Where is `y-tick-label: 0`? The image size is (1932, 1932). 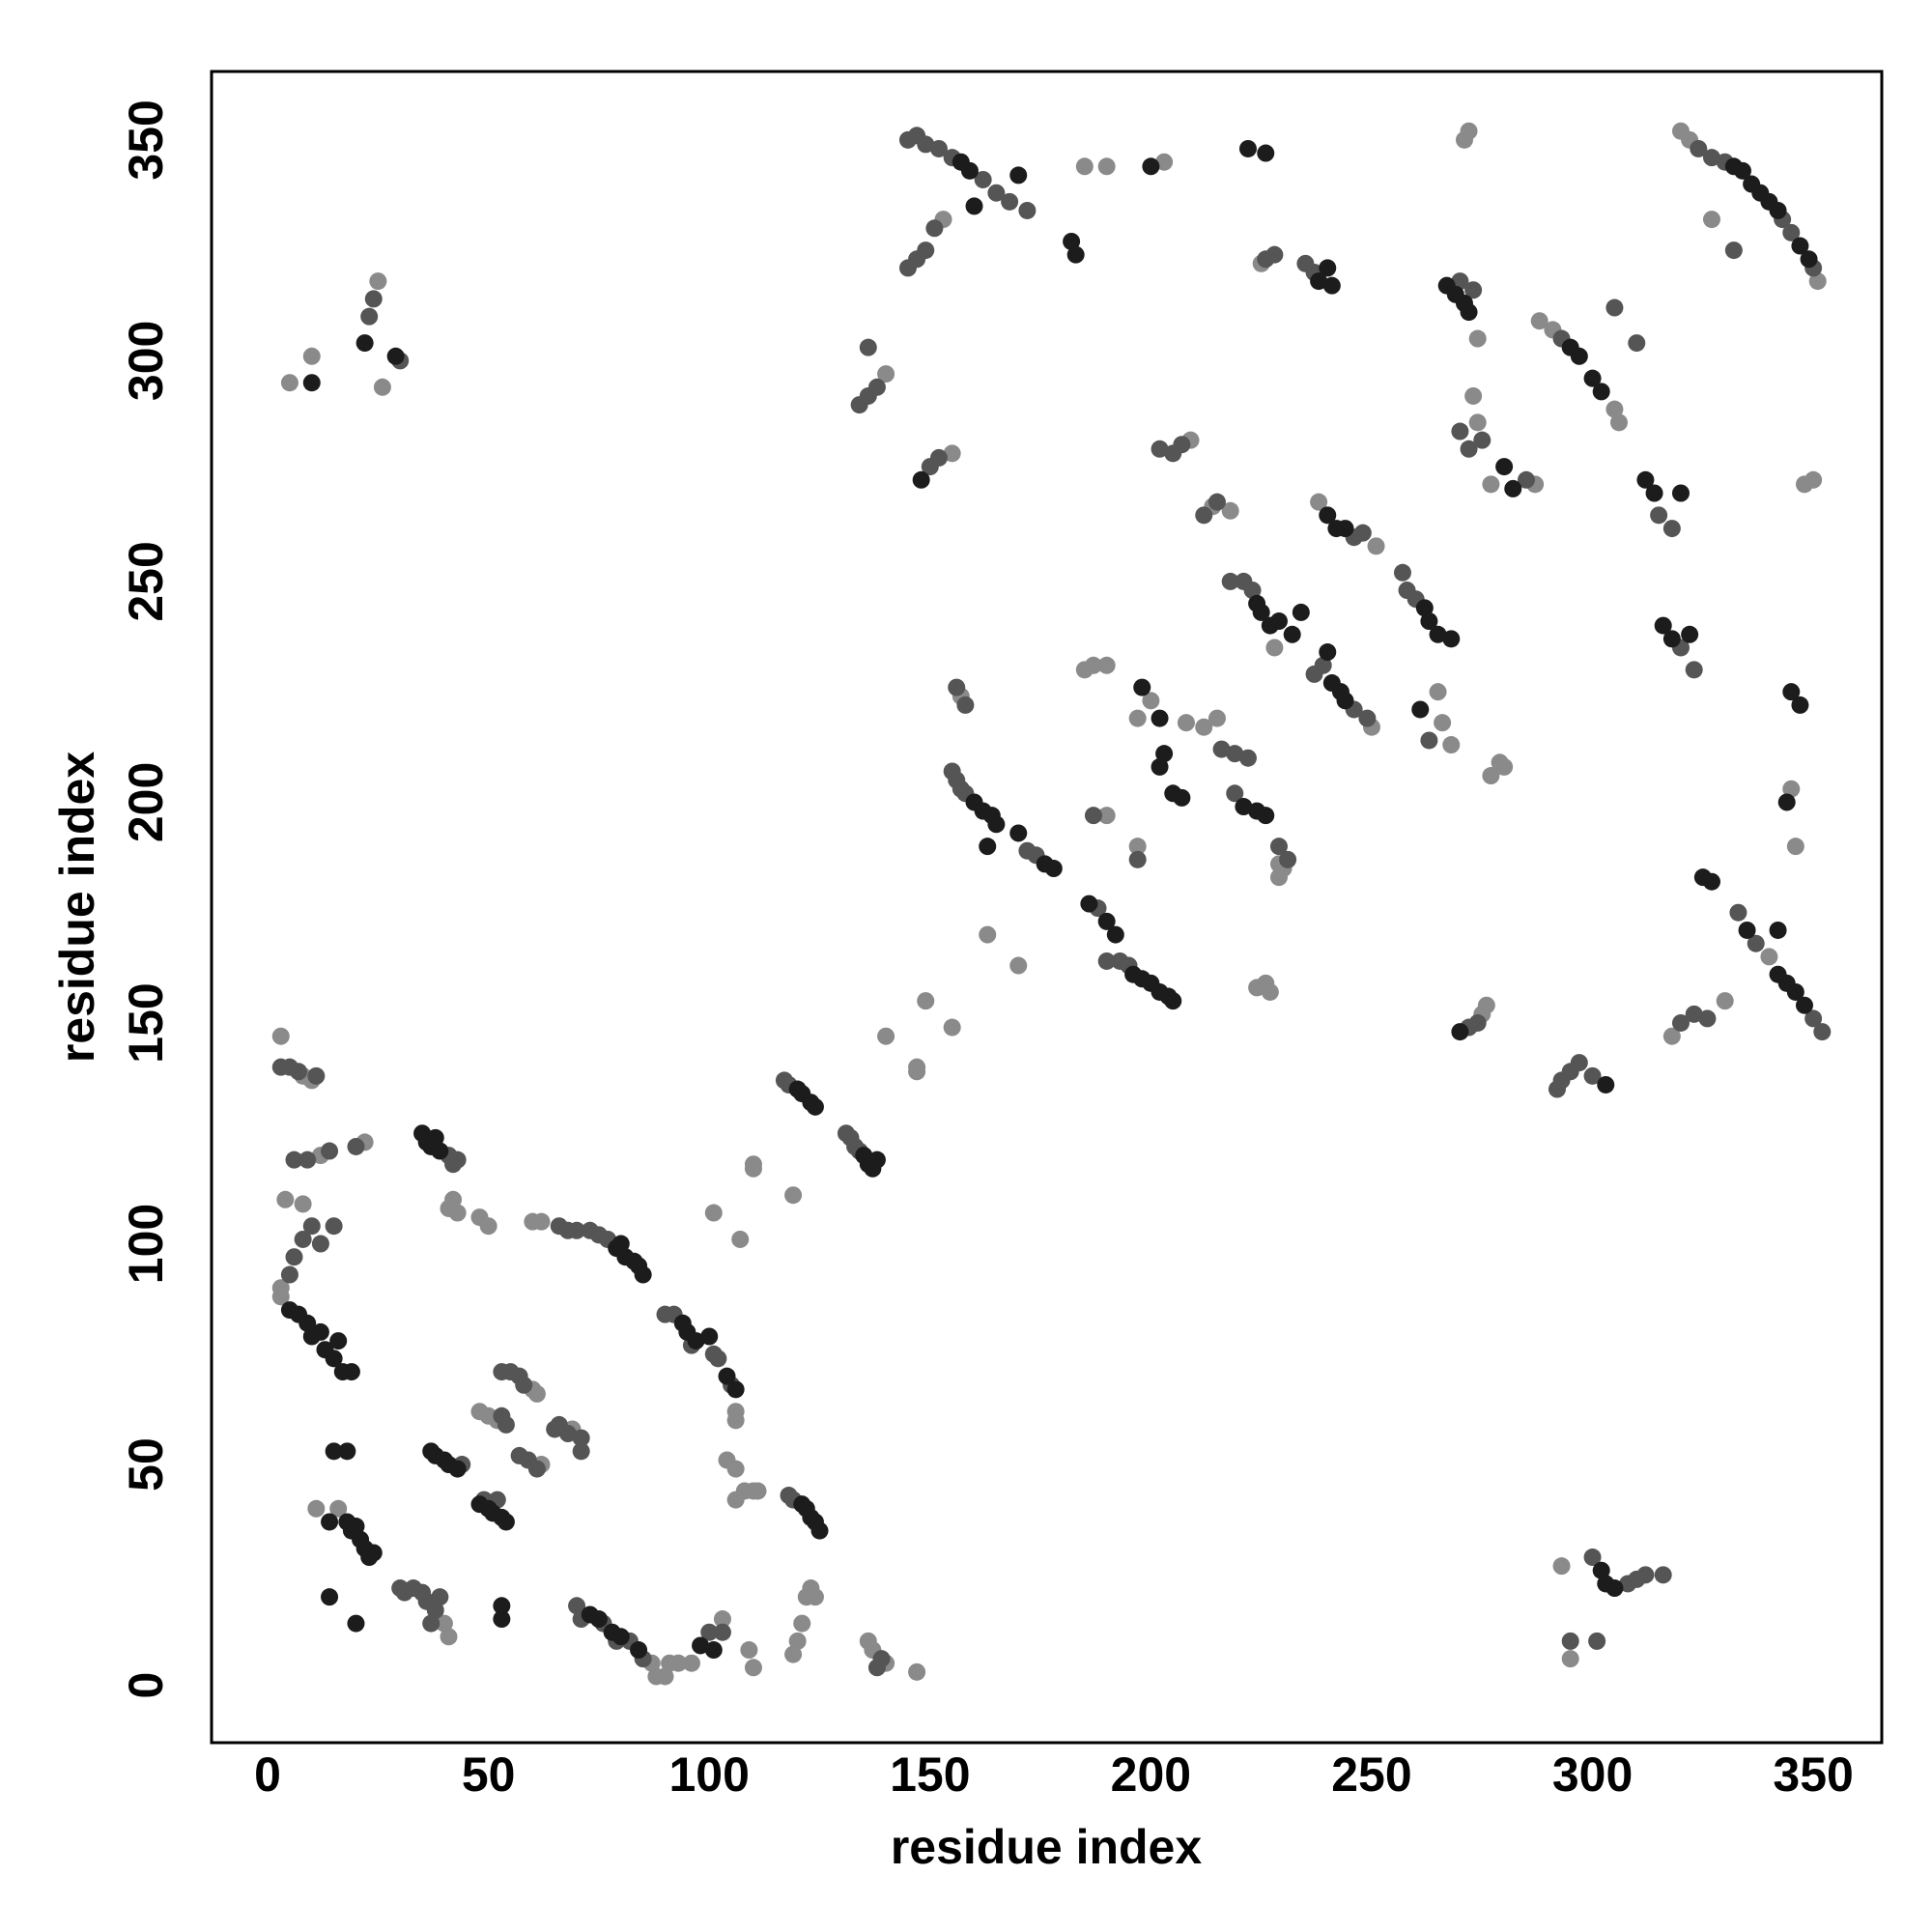 y-tick-label: 0 is located at coordinates (146, 1685).